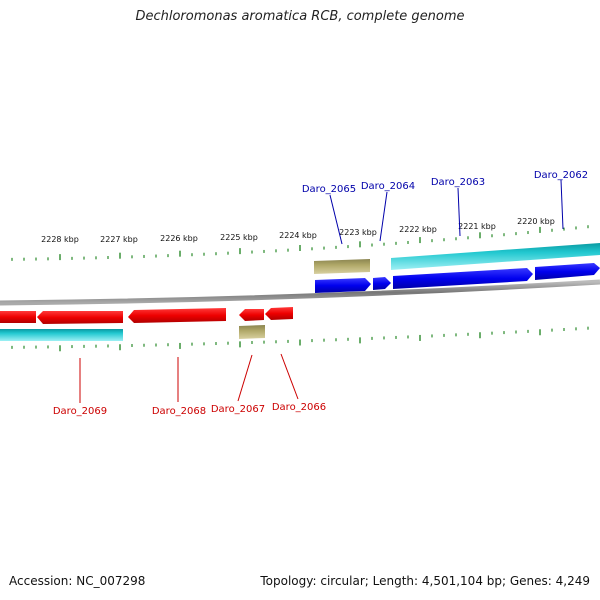  What do you see at coordinates (343, 285) in the screenshot?
I see `gene-daro-2065` at bounding box center [343, 285].